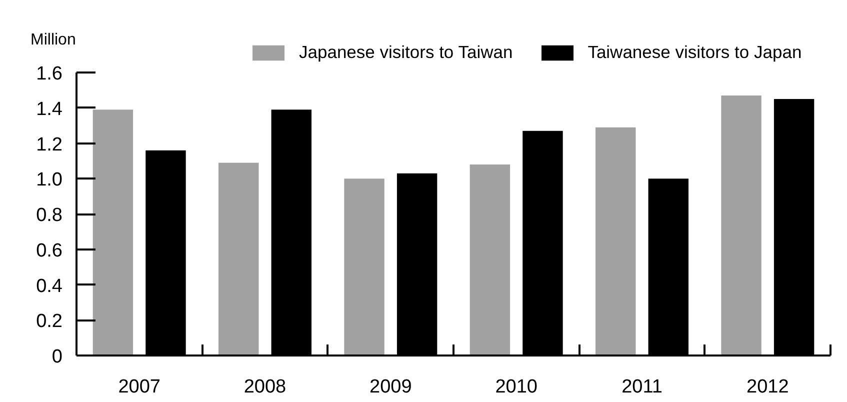  Describe the element at coordinates (391, 387) in the screenshot. I see `x-tick-label: 2009` at that location.